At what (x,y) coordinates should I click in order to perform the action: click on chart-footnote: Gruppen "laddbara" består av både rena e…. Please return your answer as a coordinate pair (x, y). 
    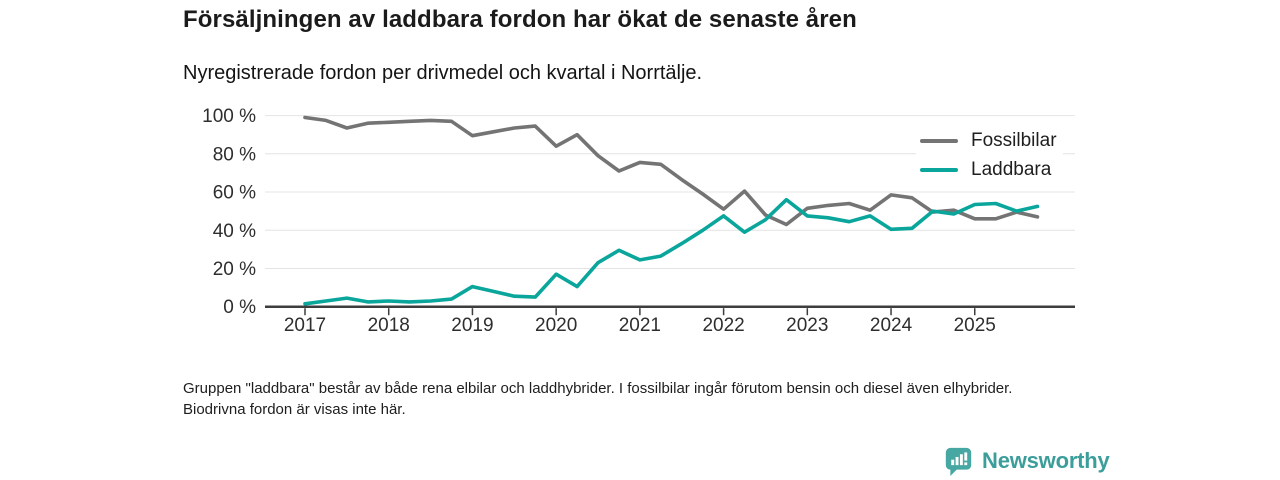
    Looking at the image, I should click on (598, 399).